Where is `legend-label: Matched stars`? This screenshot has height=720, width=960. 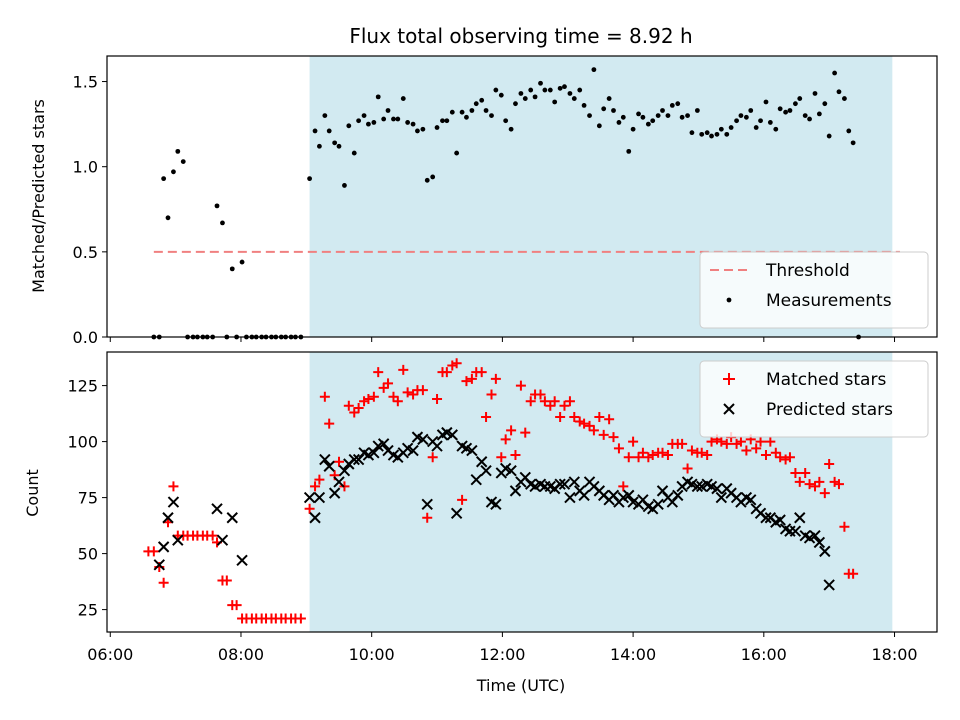 legend-label: Matched stars is located at coordinates (826, 380).